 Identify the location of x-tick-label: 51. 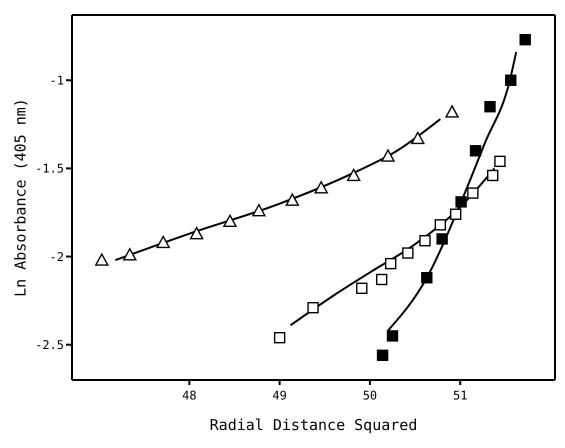
(460, 395).